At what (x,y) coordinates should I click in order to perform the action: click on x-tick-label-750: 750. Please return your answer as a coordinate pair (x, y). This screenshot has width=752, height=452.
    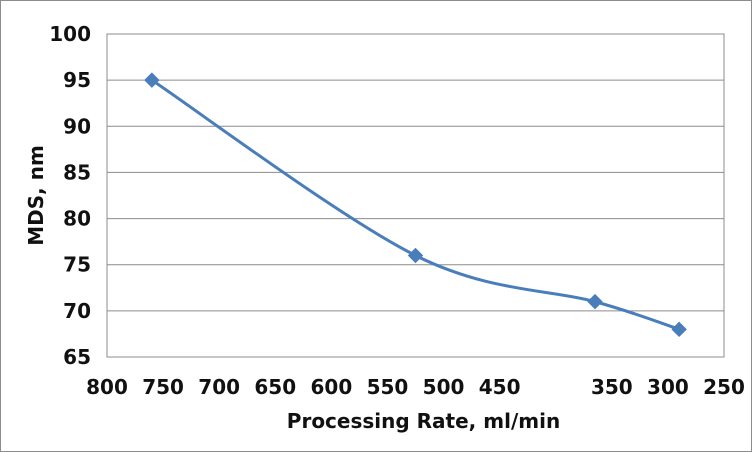
    Looking at the image, I should click on (163, 387).